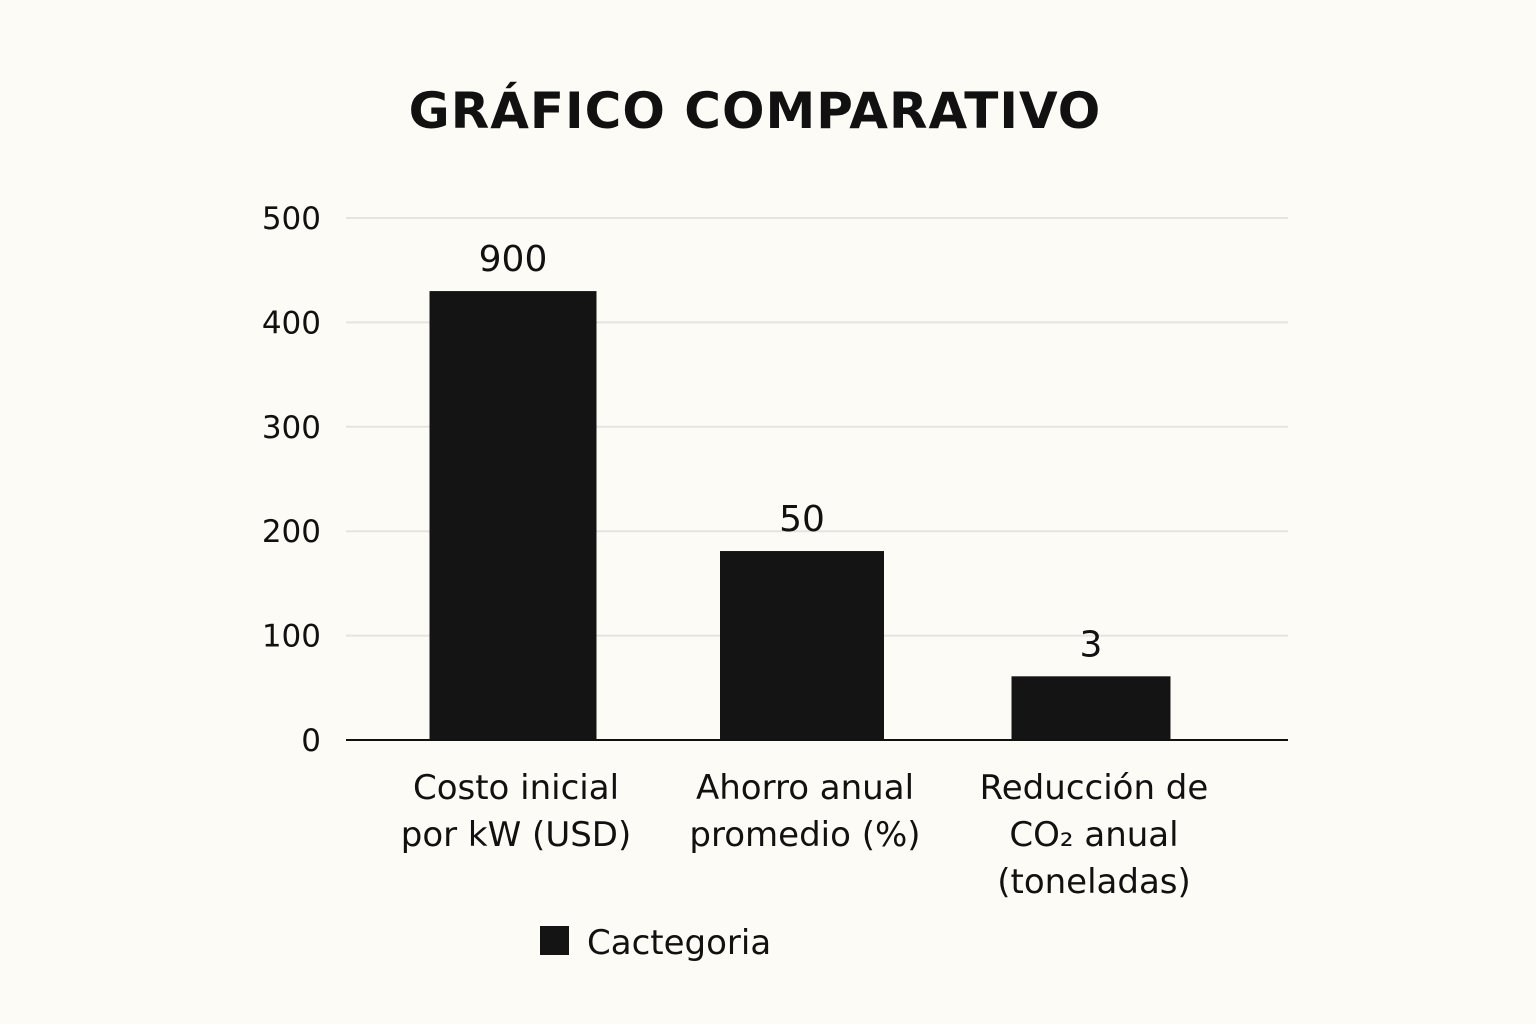  Describe the element at coordinates (291, 323) in the screenshot. I see `y-tick-label: 400` at that location.